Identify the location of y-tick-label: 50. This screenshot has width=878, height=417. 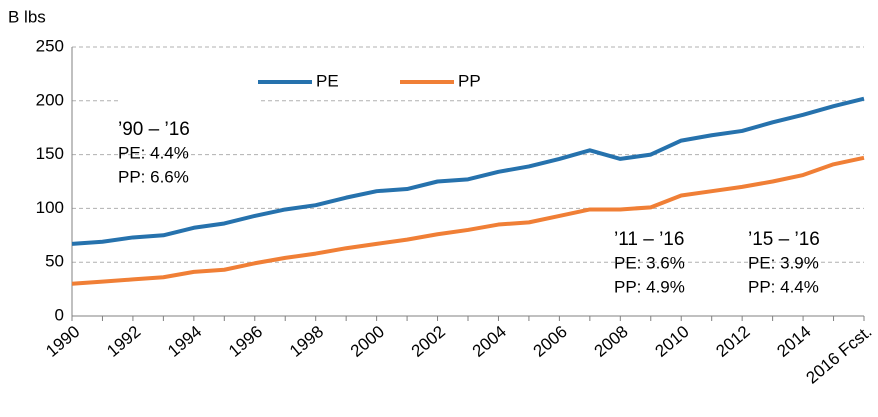
(54, 261).